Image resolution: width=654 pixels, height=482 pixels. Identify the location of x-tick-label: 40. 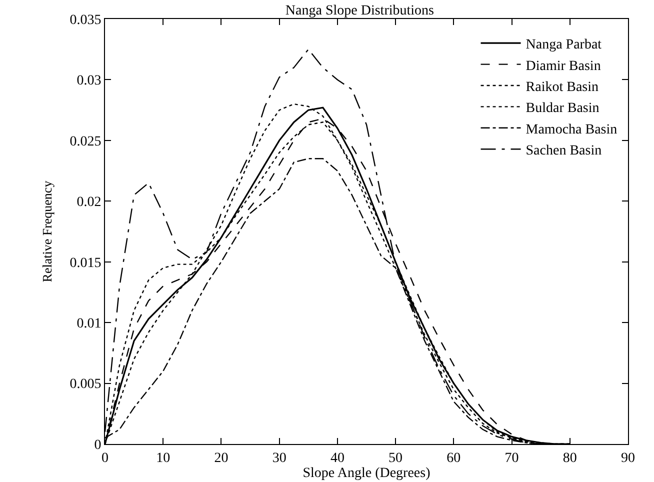
(337, 458).